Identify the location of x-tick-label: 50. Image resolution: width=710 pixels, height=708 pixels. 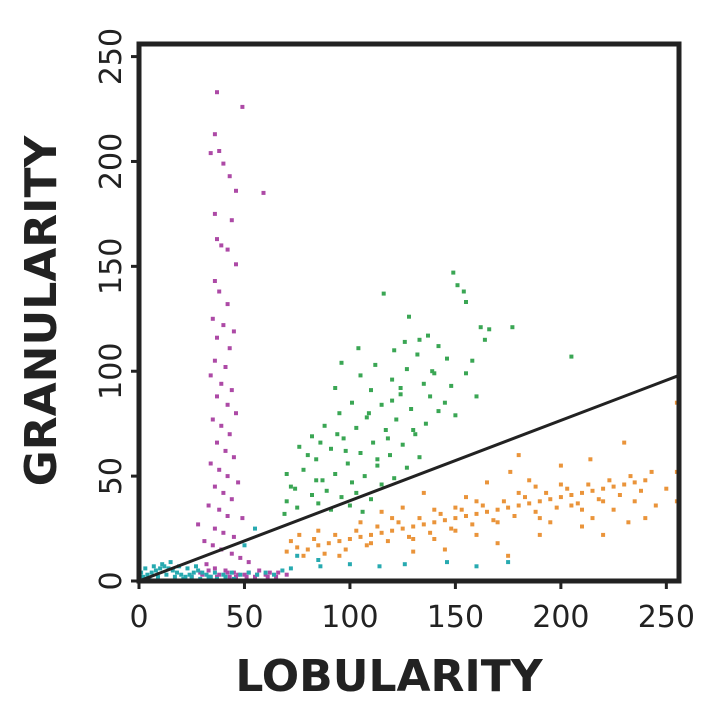
(244, 617).